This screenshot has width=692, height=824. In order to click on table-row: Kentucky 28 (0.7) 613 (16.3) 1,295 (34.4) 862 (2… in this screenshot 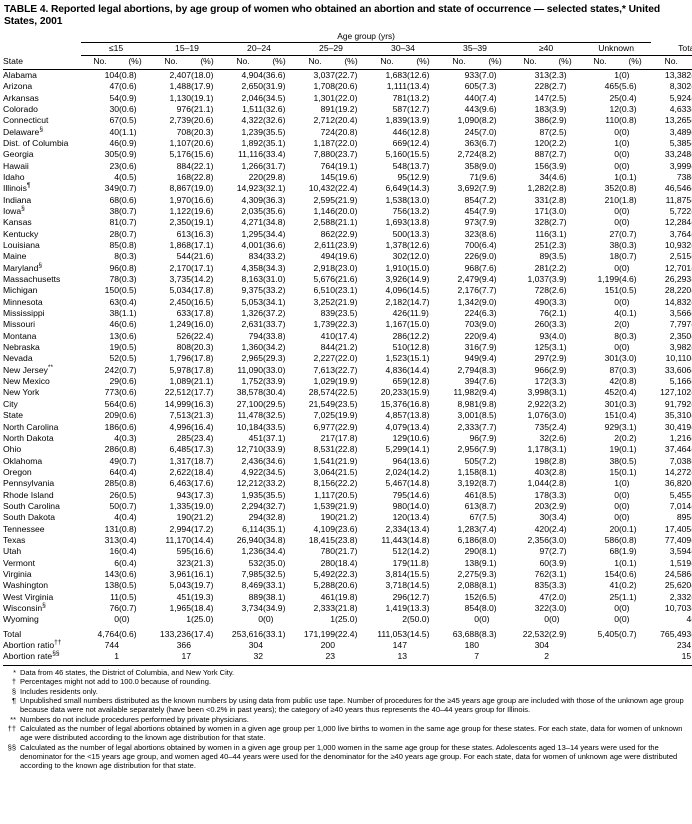, I will do `click(347, 234)`.